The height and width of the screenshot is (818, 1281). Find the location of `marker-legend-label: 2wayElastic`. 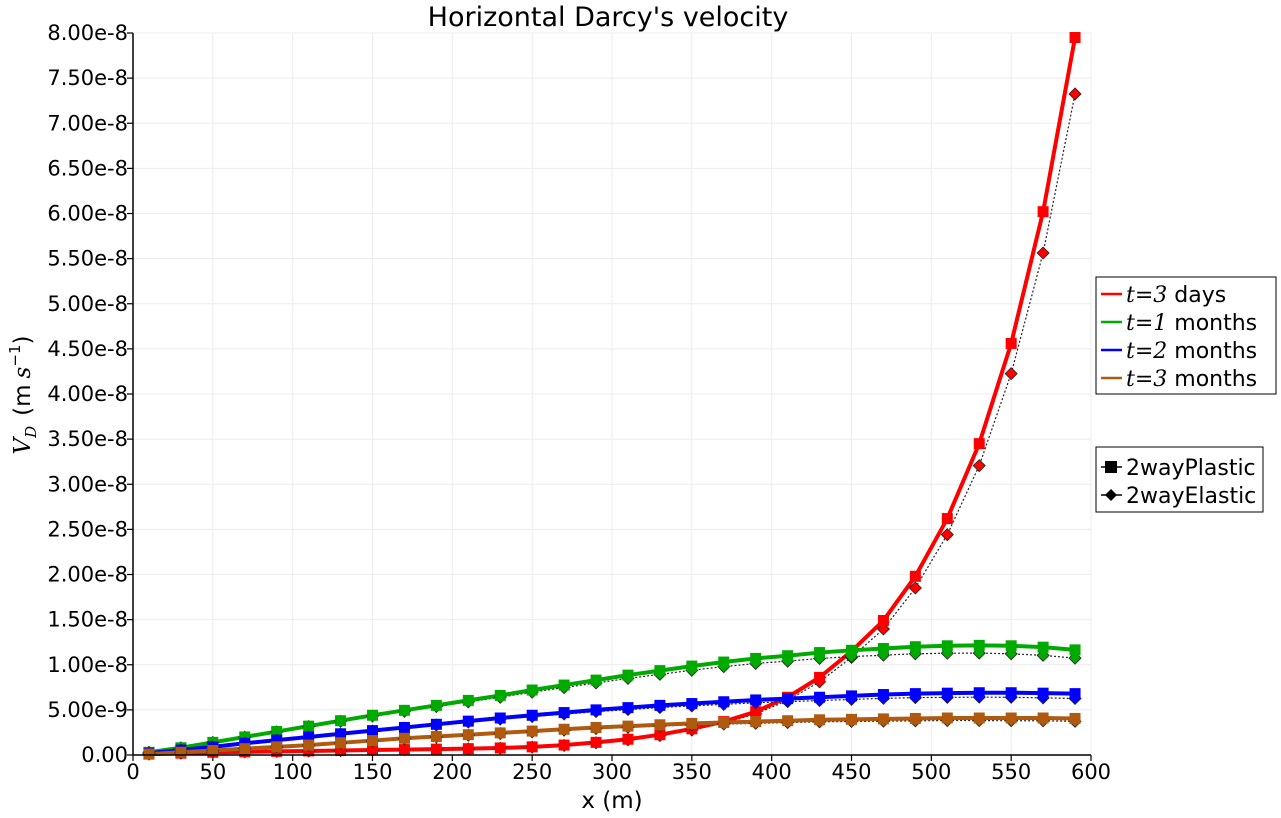

marker-legend-label: 2wayElastic is located at coordinates (1191, 496).